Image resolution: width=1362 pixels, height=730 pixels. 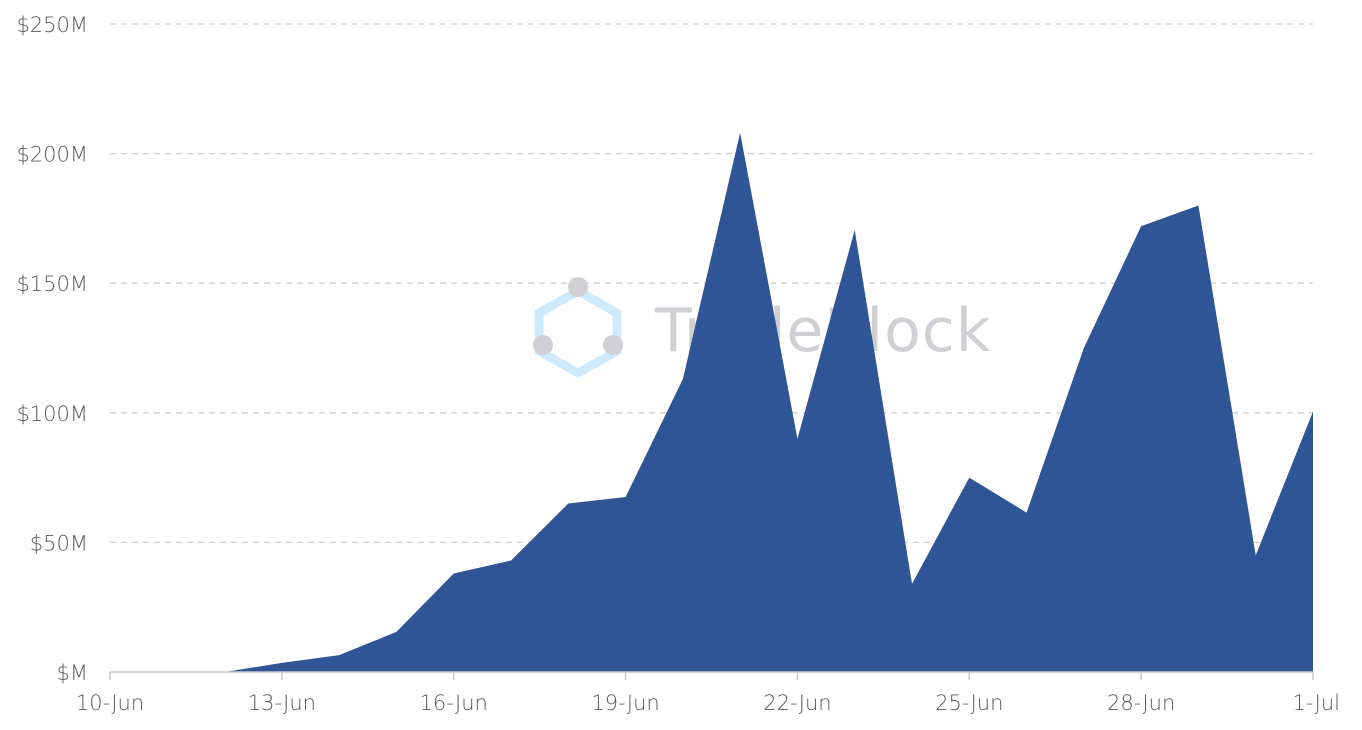 I want to click on y-tick-label: $50M, so click(x=59, y=543).